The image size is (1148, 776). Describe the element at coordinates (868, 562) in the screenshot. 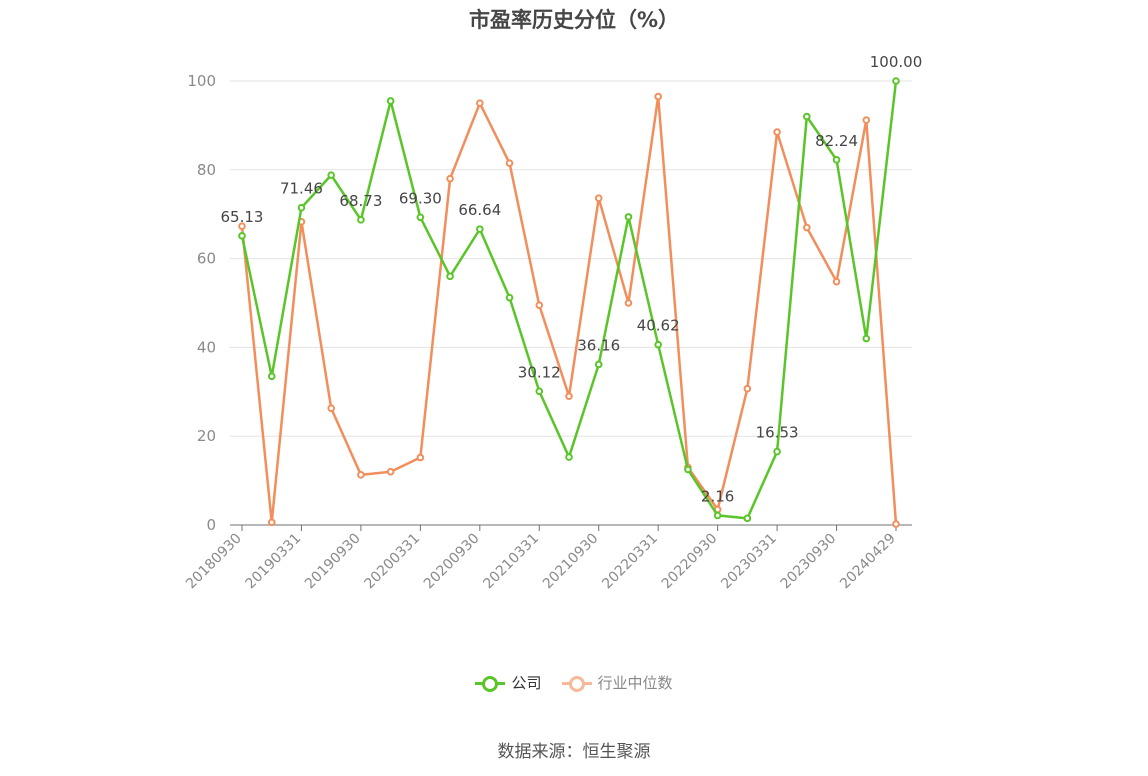

I see `x-tick-label: 20240429` at that location.